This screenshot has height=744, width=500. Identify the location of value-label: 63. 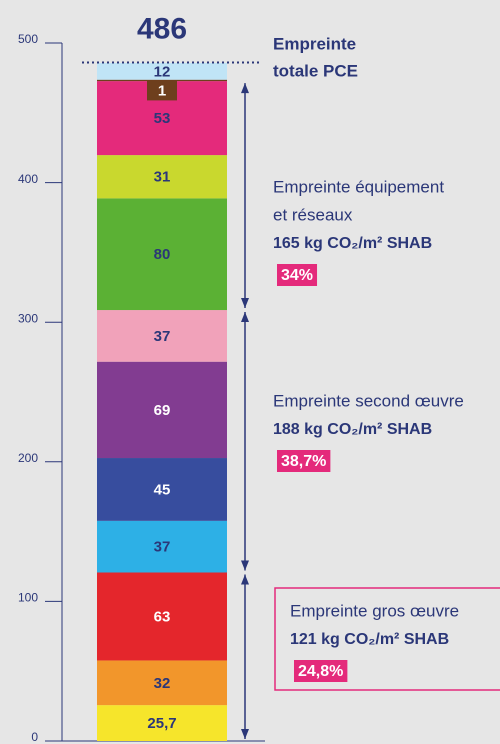
(162, 616).